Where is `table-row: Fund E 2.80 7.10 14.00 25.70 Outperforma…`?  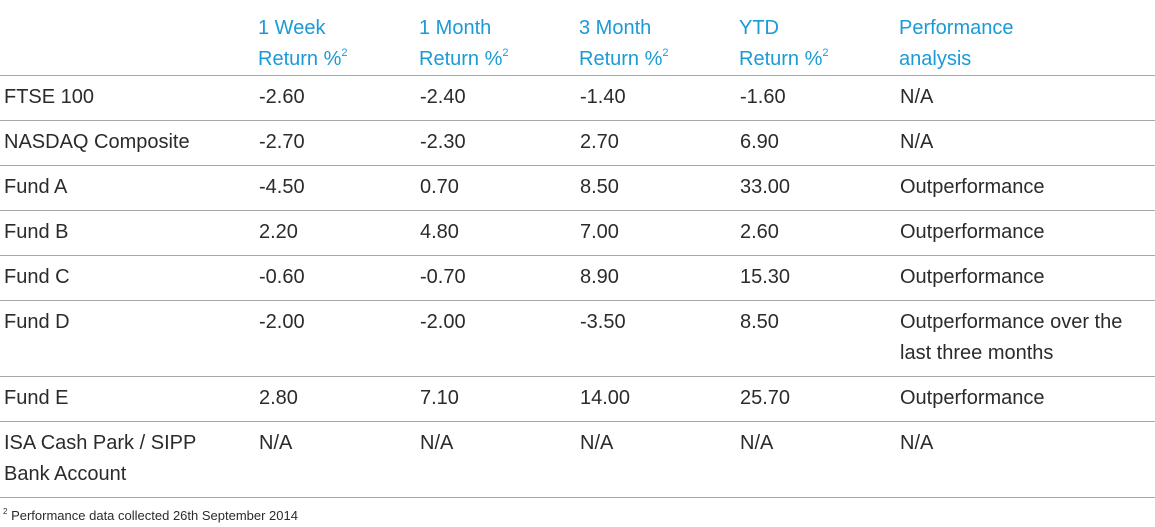 table-row: Fund E 2.80 7.10 14.00 25.70 Outperforma… is located at coordinates (577, 399).